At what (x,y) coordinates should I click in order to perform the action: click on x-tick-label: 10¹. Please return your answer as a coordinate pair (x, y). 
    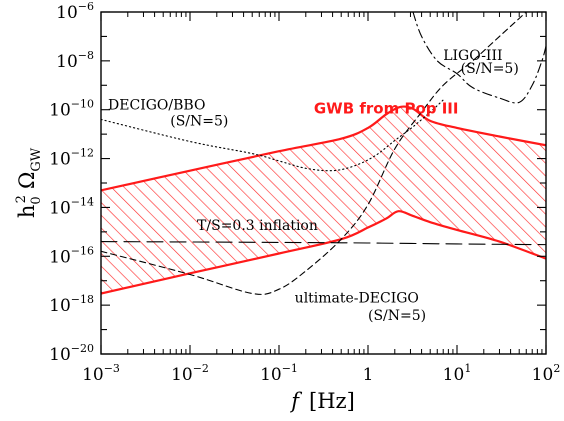
    Looking at the image, I should click on (457, 373).